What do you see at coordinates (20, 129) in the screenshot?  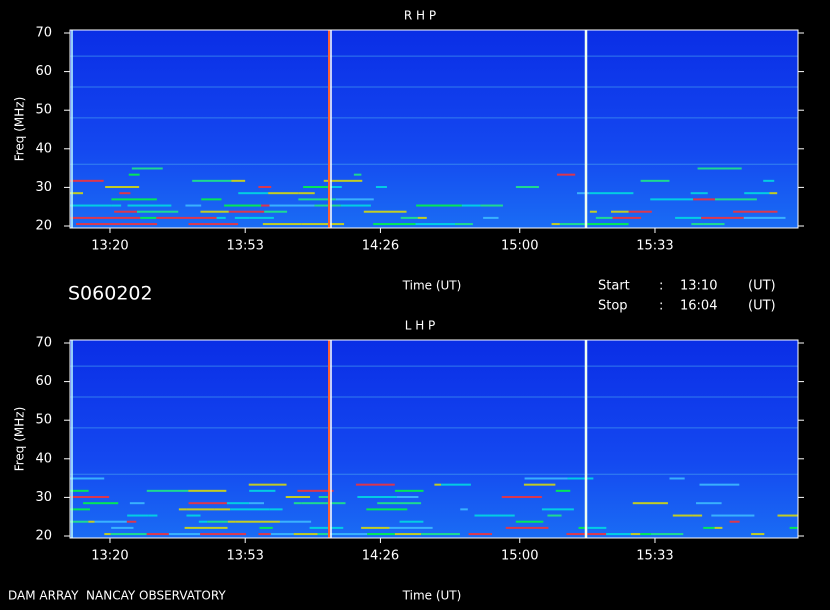 I see `y-axis-label: Freq (MHz)` at bounding box center [20, 129].